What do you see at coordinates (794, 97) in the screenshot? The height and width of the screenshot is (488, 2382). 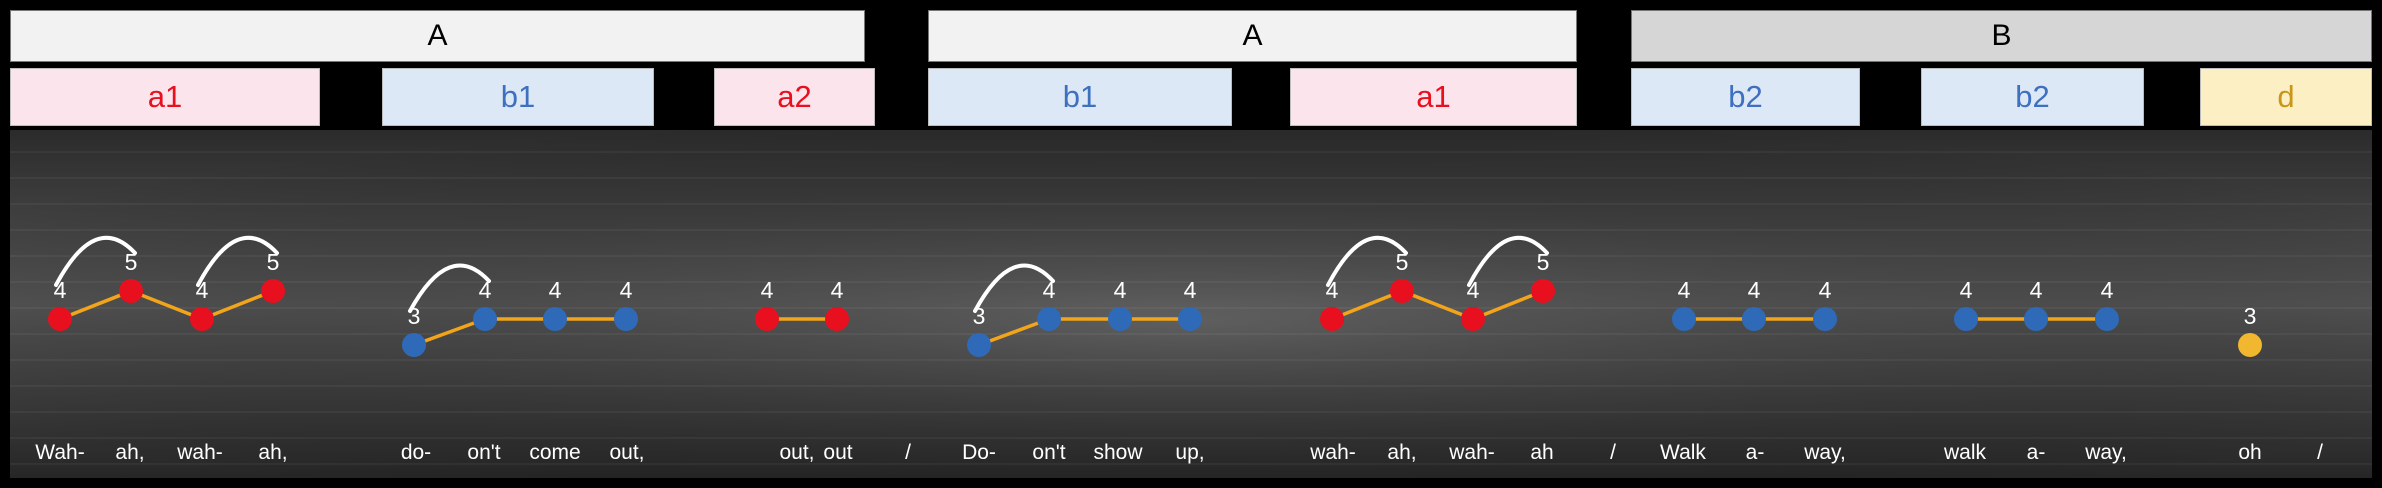 I see `subsection-label-3: a2` at bounding box center [794, 97].